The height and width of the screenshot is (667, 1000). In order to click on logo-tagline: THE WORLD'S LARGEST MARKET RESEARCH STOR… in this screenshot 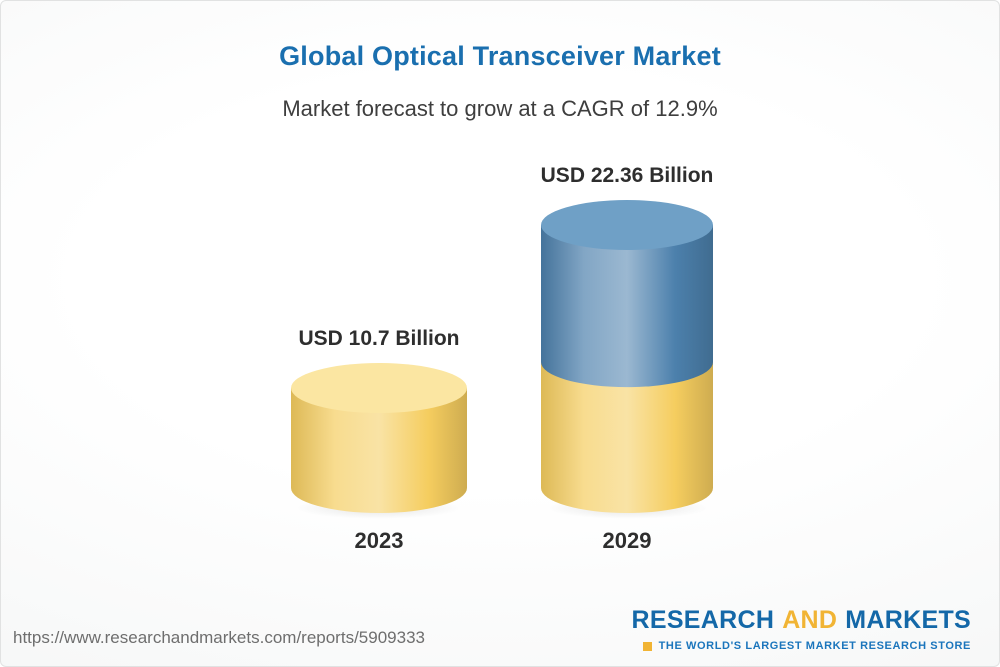, I will do `click(814, 646)`.